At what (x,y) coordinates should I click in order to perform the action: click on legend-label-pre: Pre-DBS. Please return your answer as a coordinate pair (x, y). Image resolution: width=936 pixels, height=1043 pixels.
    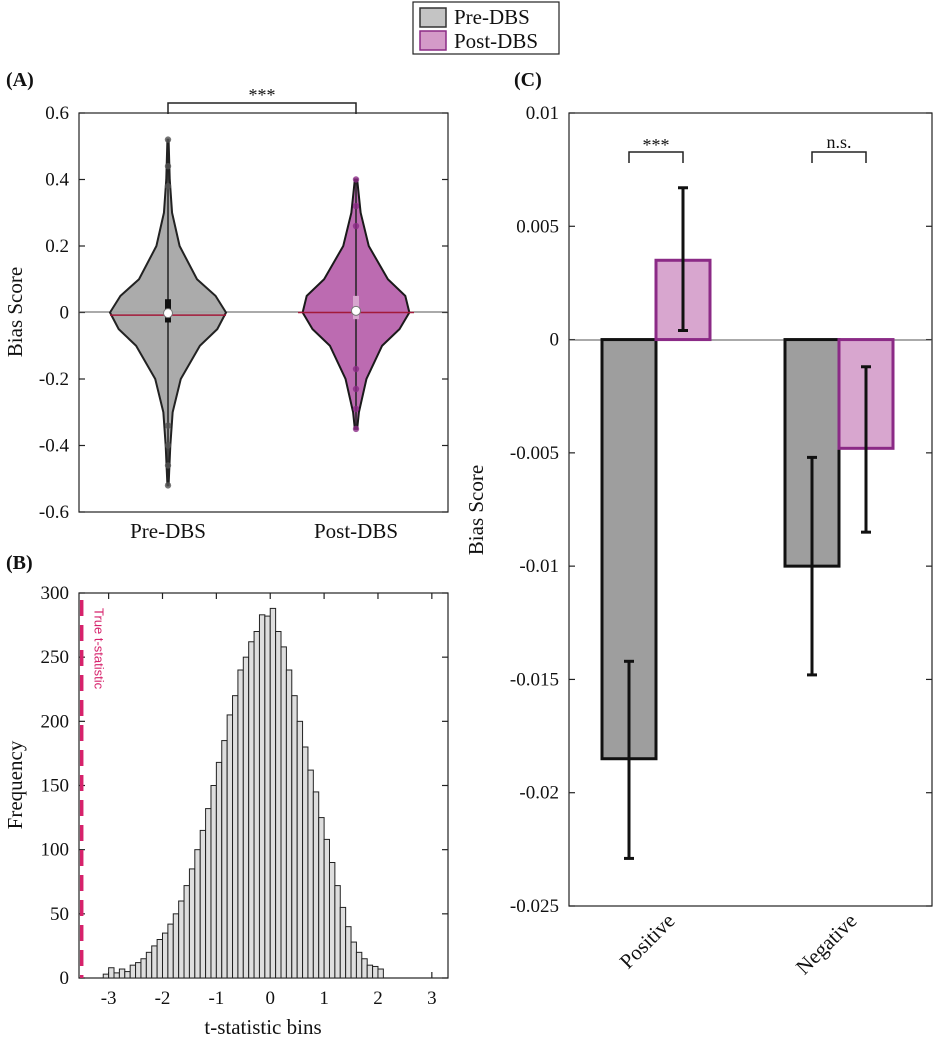
    Looking at the image, I should click on (492, 17).